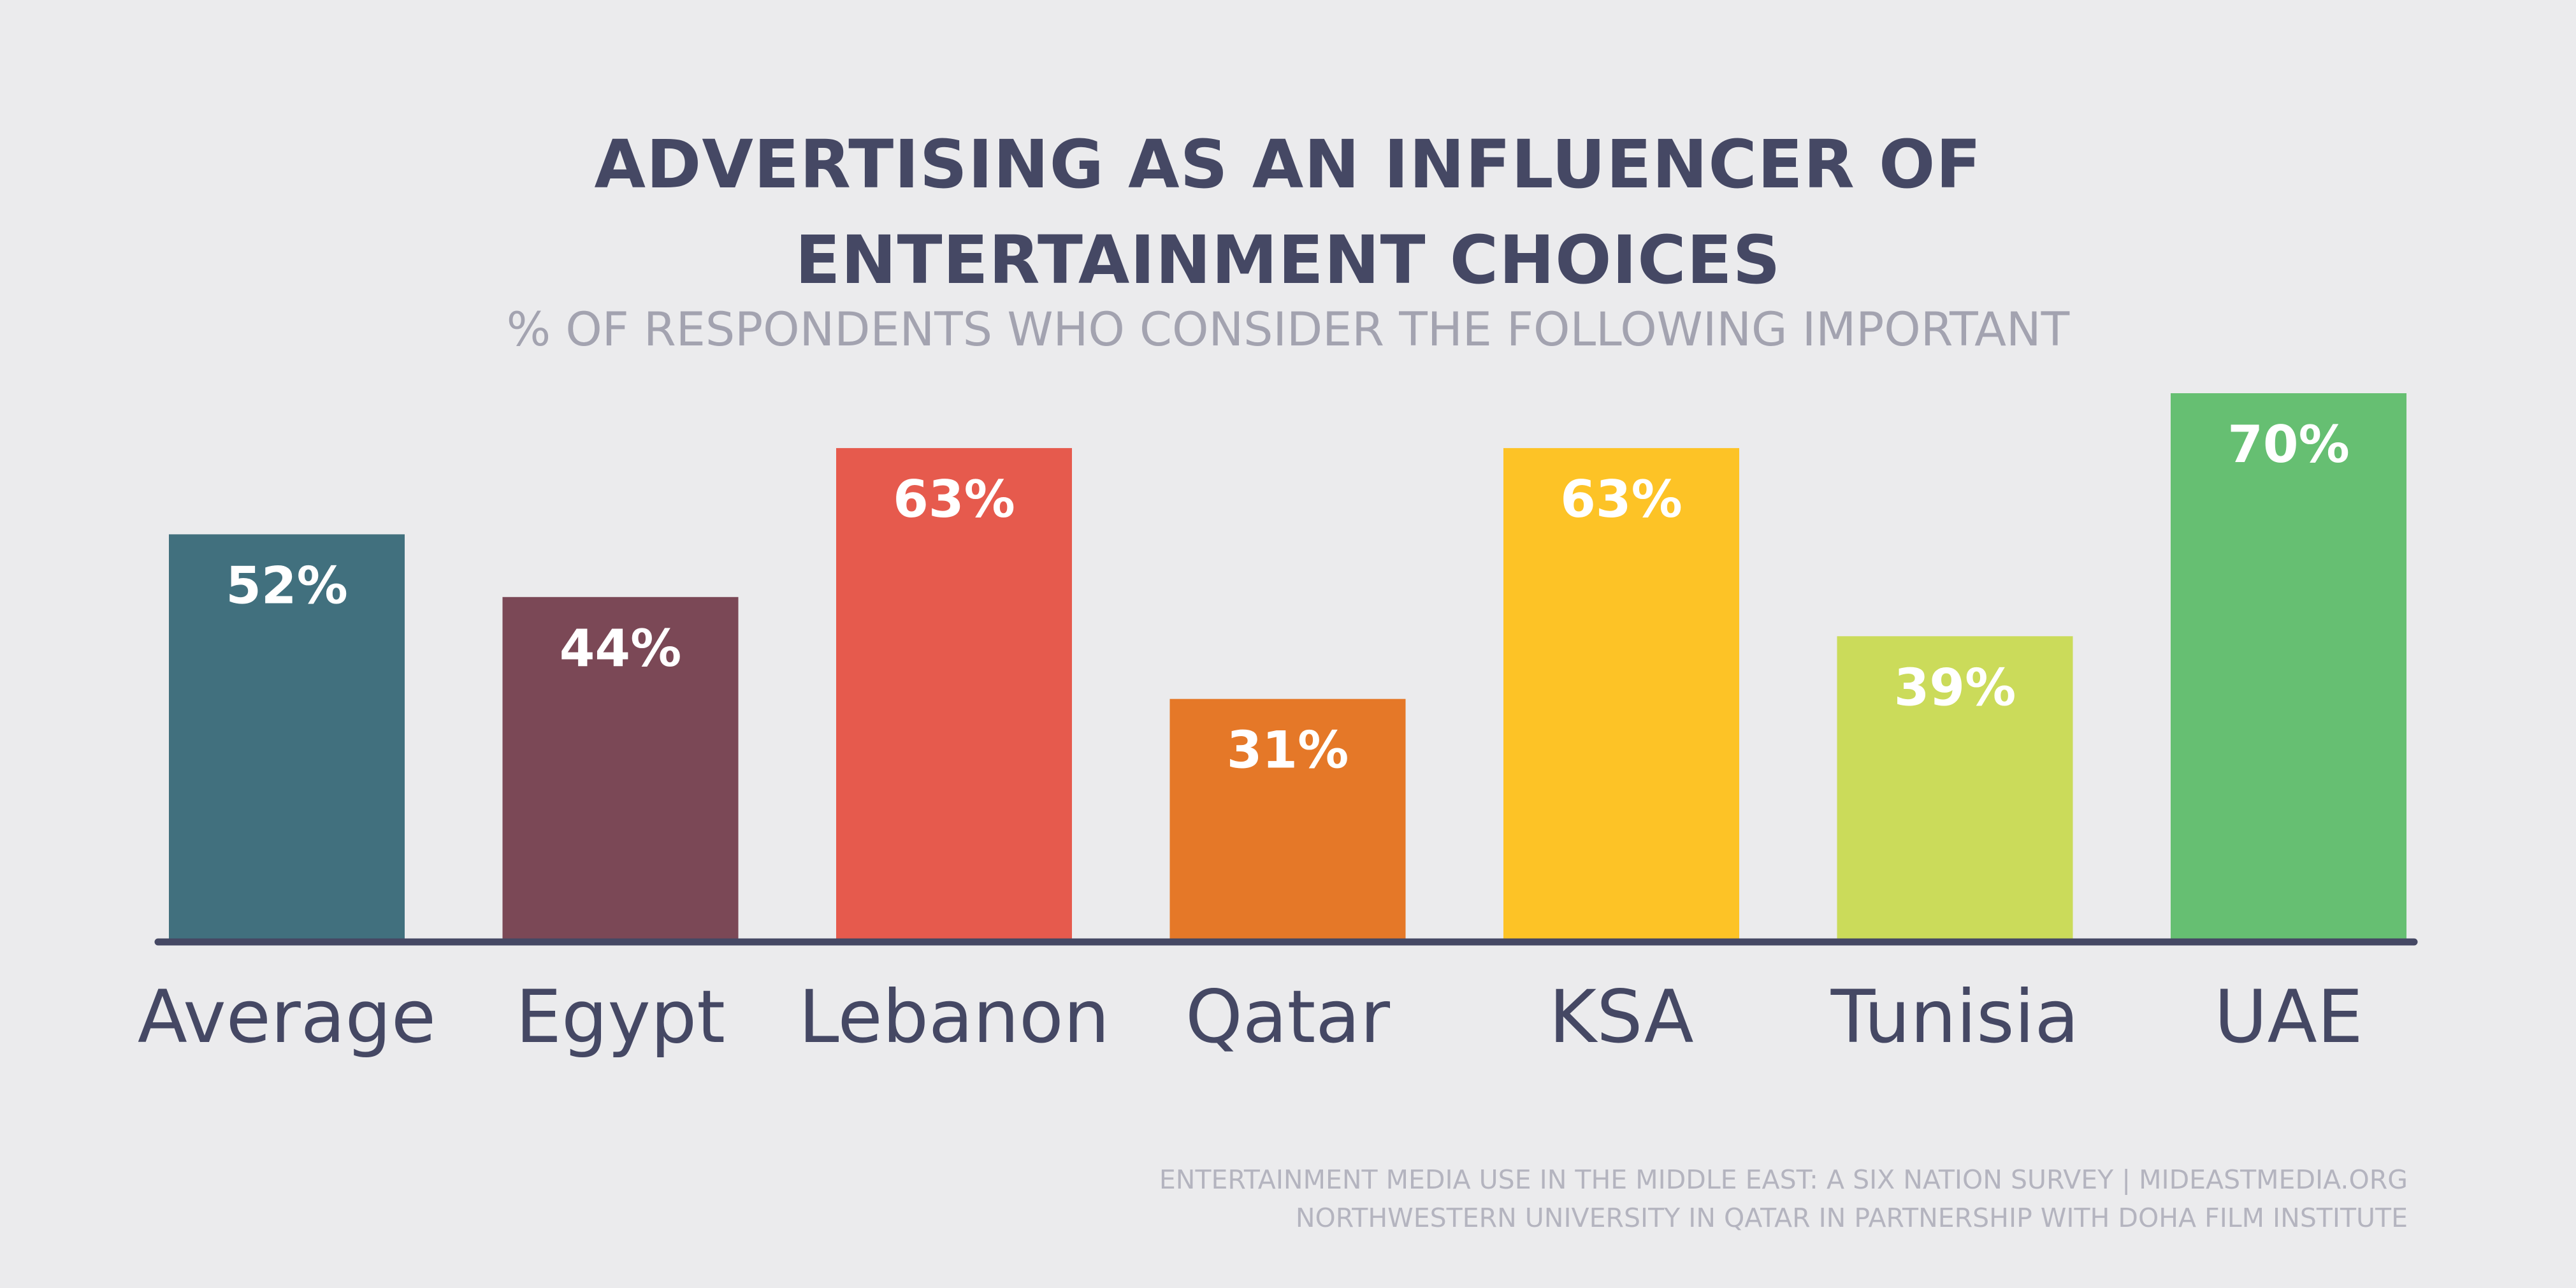 This screenshot has width=2576, height=1288. I want to click on chart-title-line1: ADVERTISING AS AN INFLUENCER OF, so click(1288, 164).